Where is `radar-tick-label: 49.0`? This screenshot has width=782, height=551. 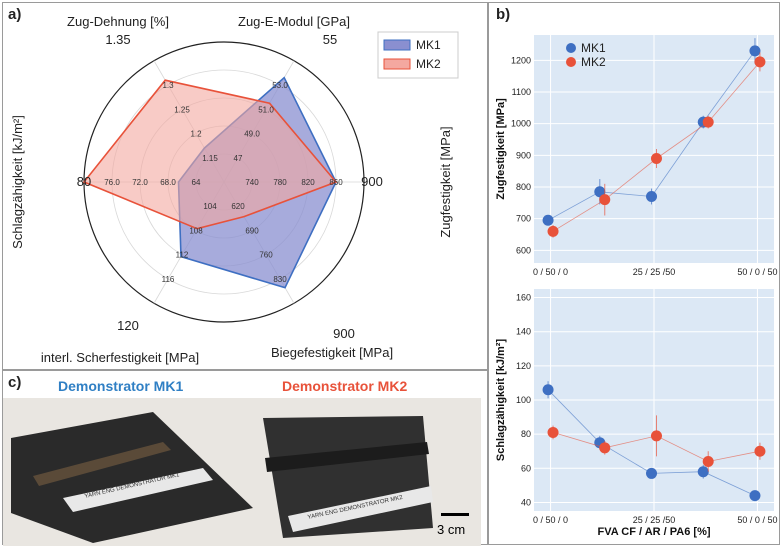 radar-tick-label: 49.0 is located at coordinates (252, 134).